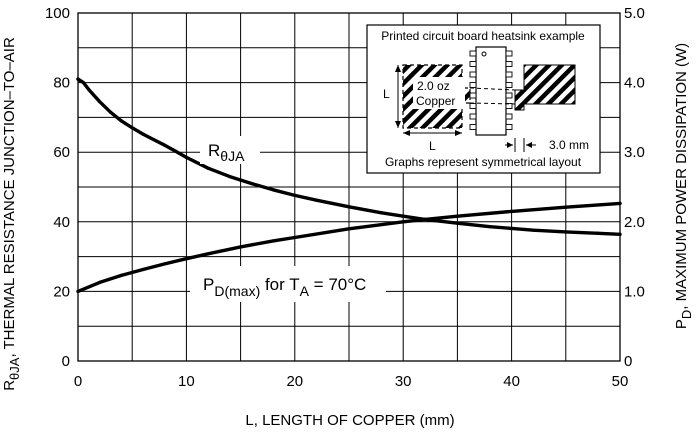 This screenshot has width=700, height=436. I want to click on ic-package, so click(491, 91).